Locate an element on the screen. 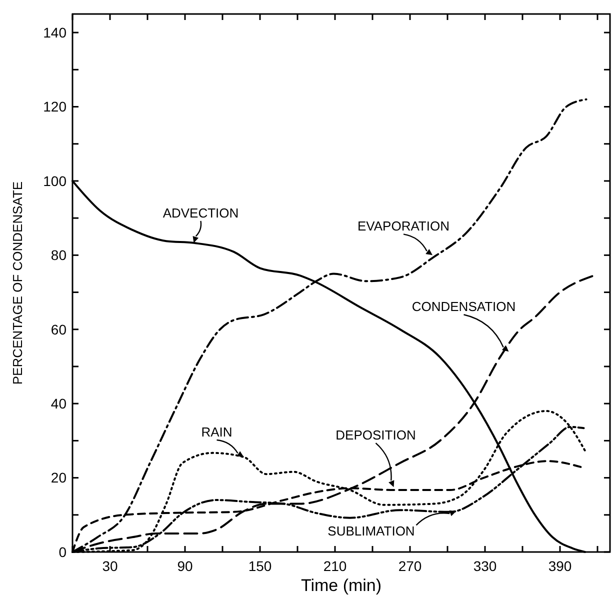 The width and height of the screenshot is (614, 603). y-tick-label: 80 is located at coordinates (58, 255).